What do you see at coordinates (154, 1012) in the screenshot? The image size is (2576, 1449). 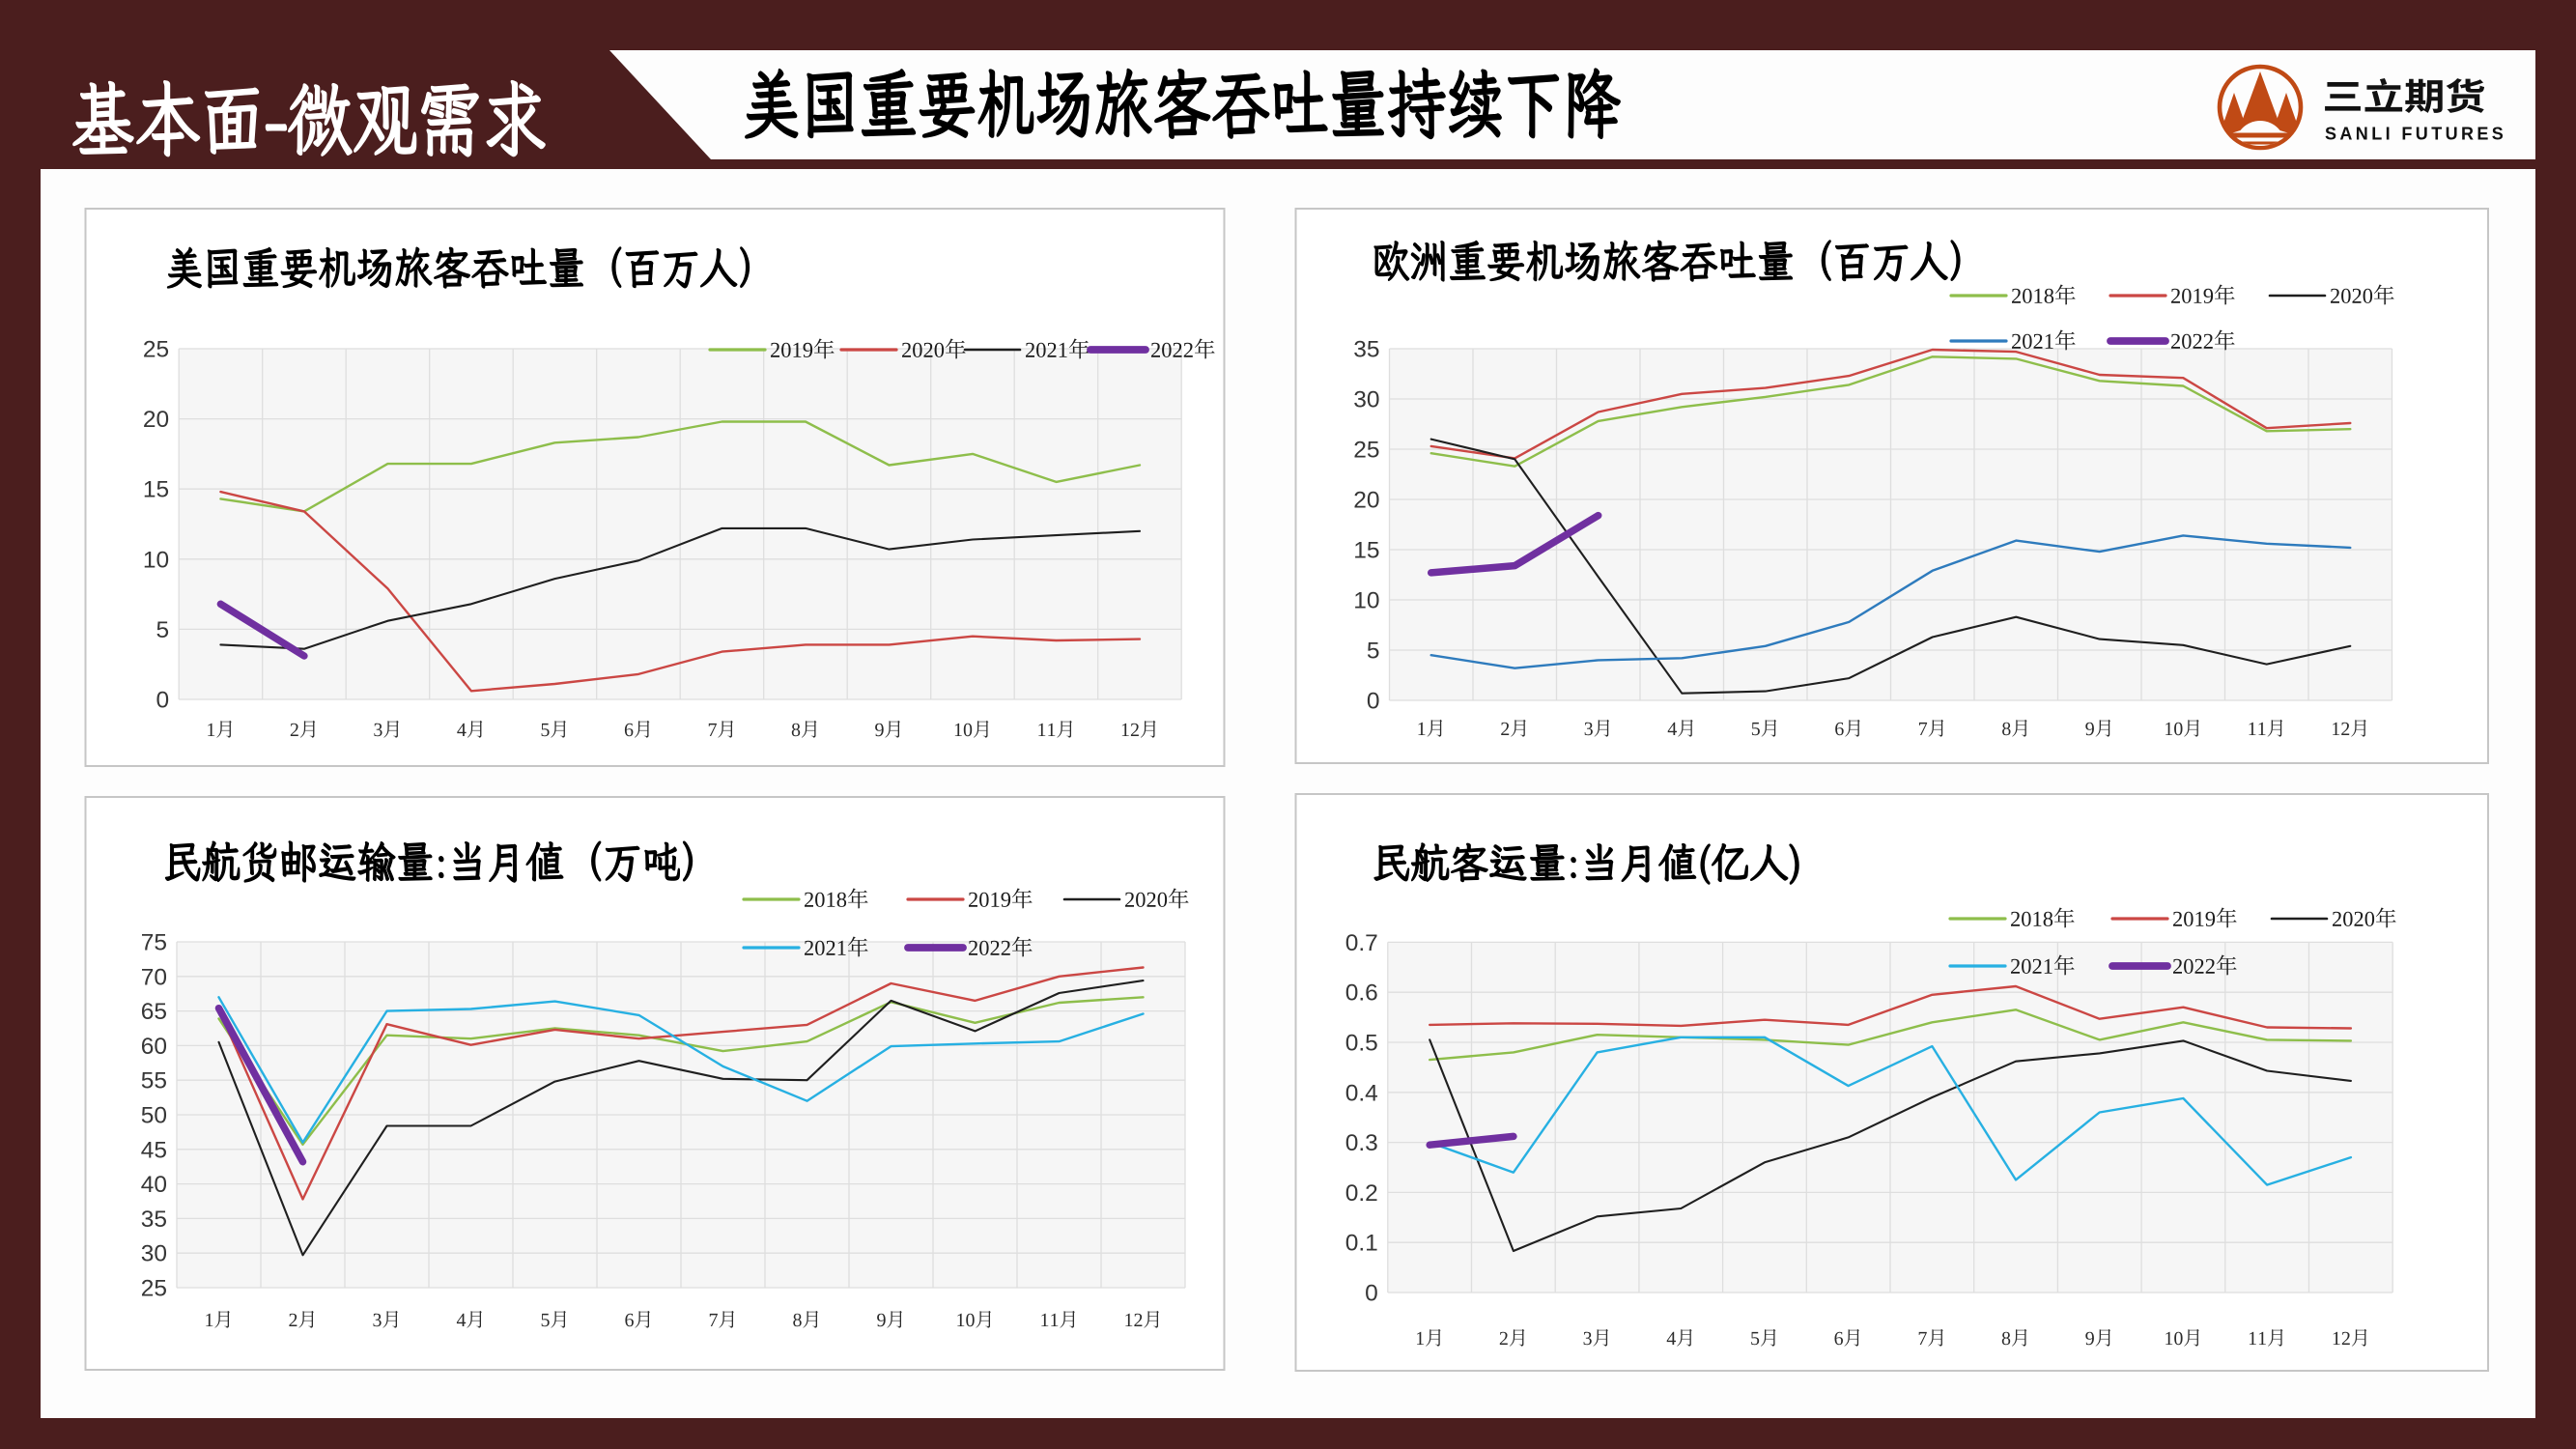 I see `svg-text: 65` at bounding box center [154, 1012].